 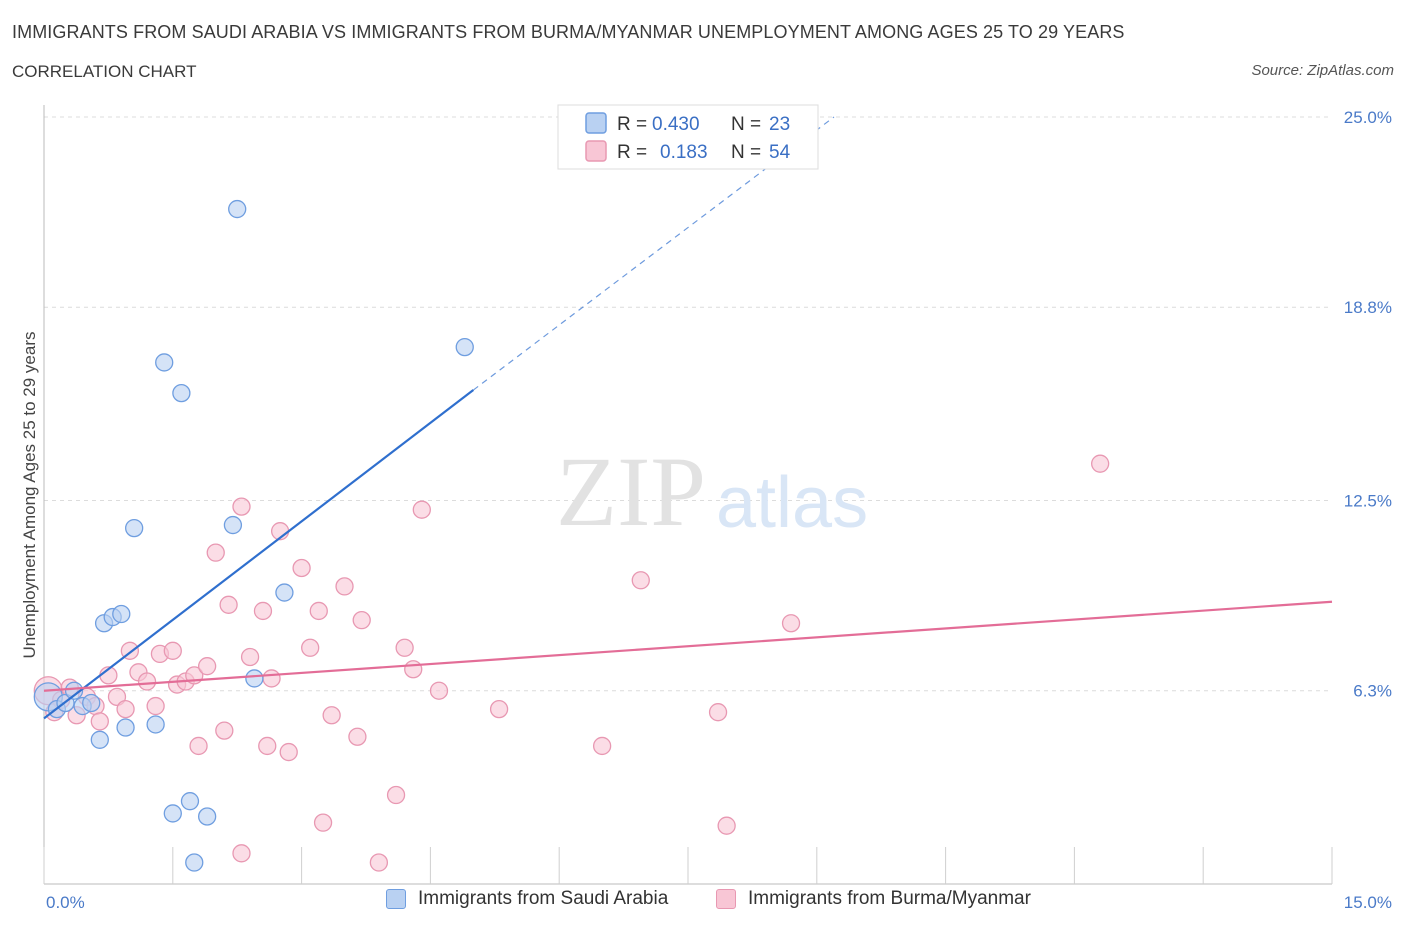 What do you see at coordinates (1322, 70) in the screenshot?
I see `source-note: Source: ZipAtlas.com` at bounding box center [1322, 70].